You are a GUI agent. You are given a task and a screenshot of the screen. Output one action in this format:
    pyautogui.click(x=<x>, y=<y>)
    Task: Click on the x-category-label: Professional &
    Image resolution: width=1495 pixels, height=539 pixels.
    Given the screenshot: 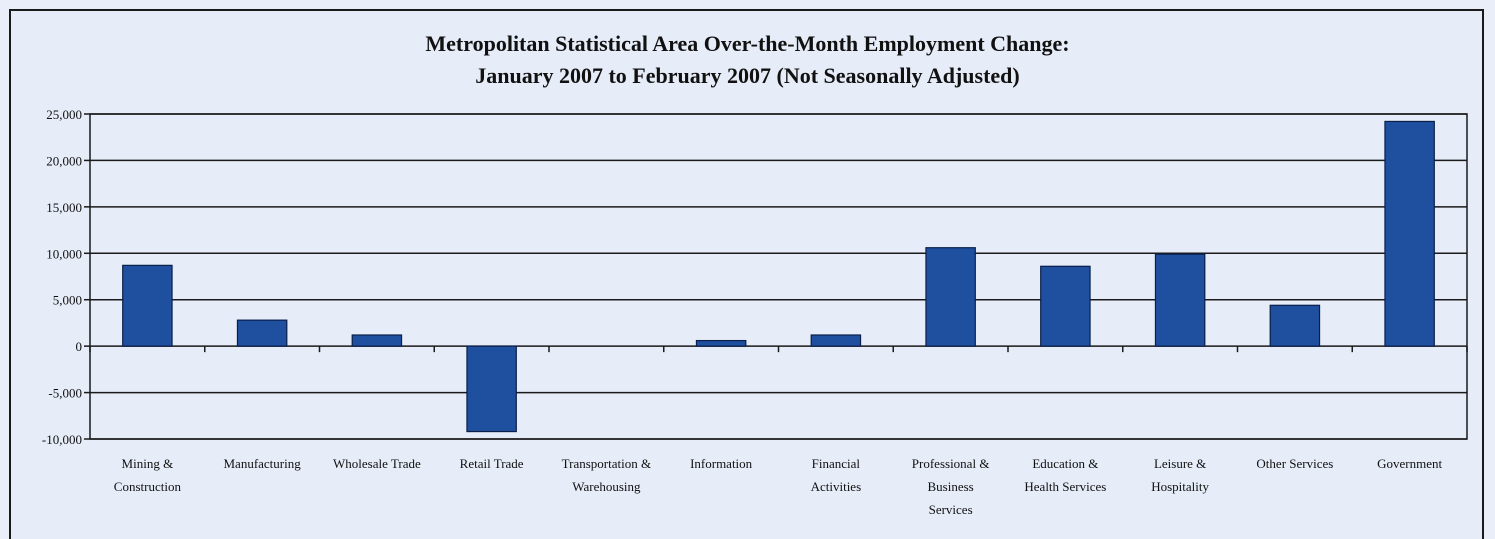 What is the action you would take?
    pyautogui.click(x=951, y=463)
    